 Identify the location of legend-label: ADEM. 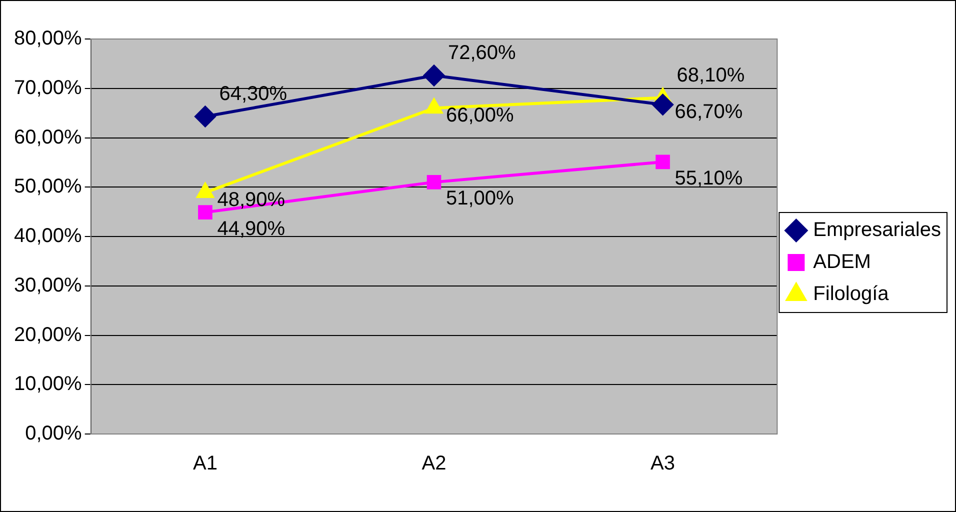
(842, 262).